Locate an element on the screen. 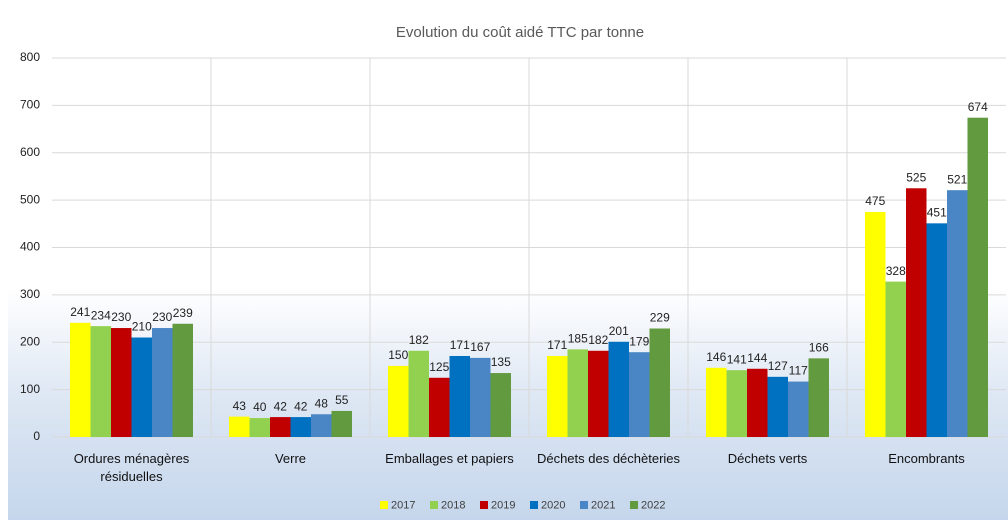 The height and width of the screenshot is (520, 1008). data-label: 40 is located at coordinates (260, 407).